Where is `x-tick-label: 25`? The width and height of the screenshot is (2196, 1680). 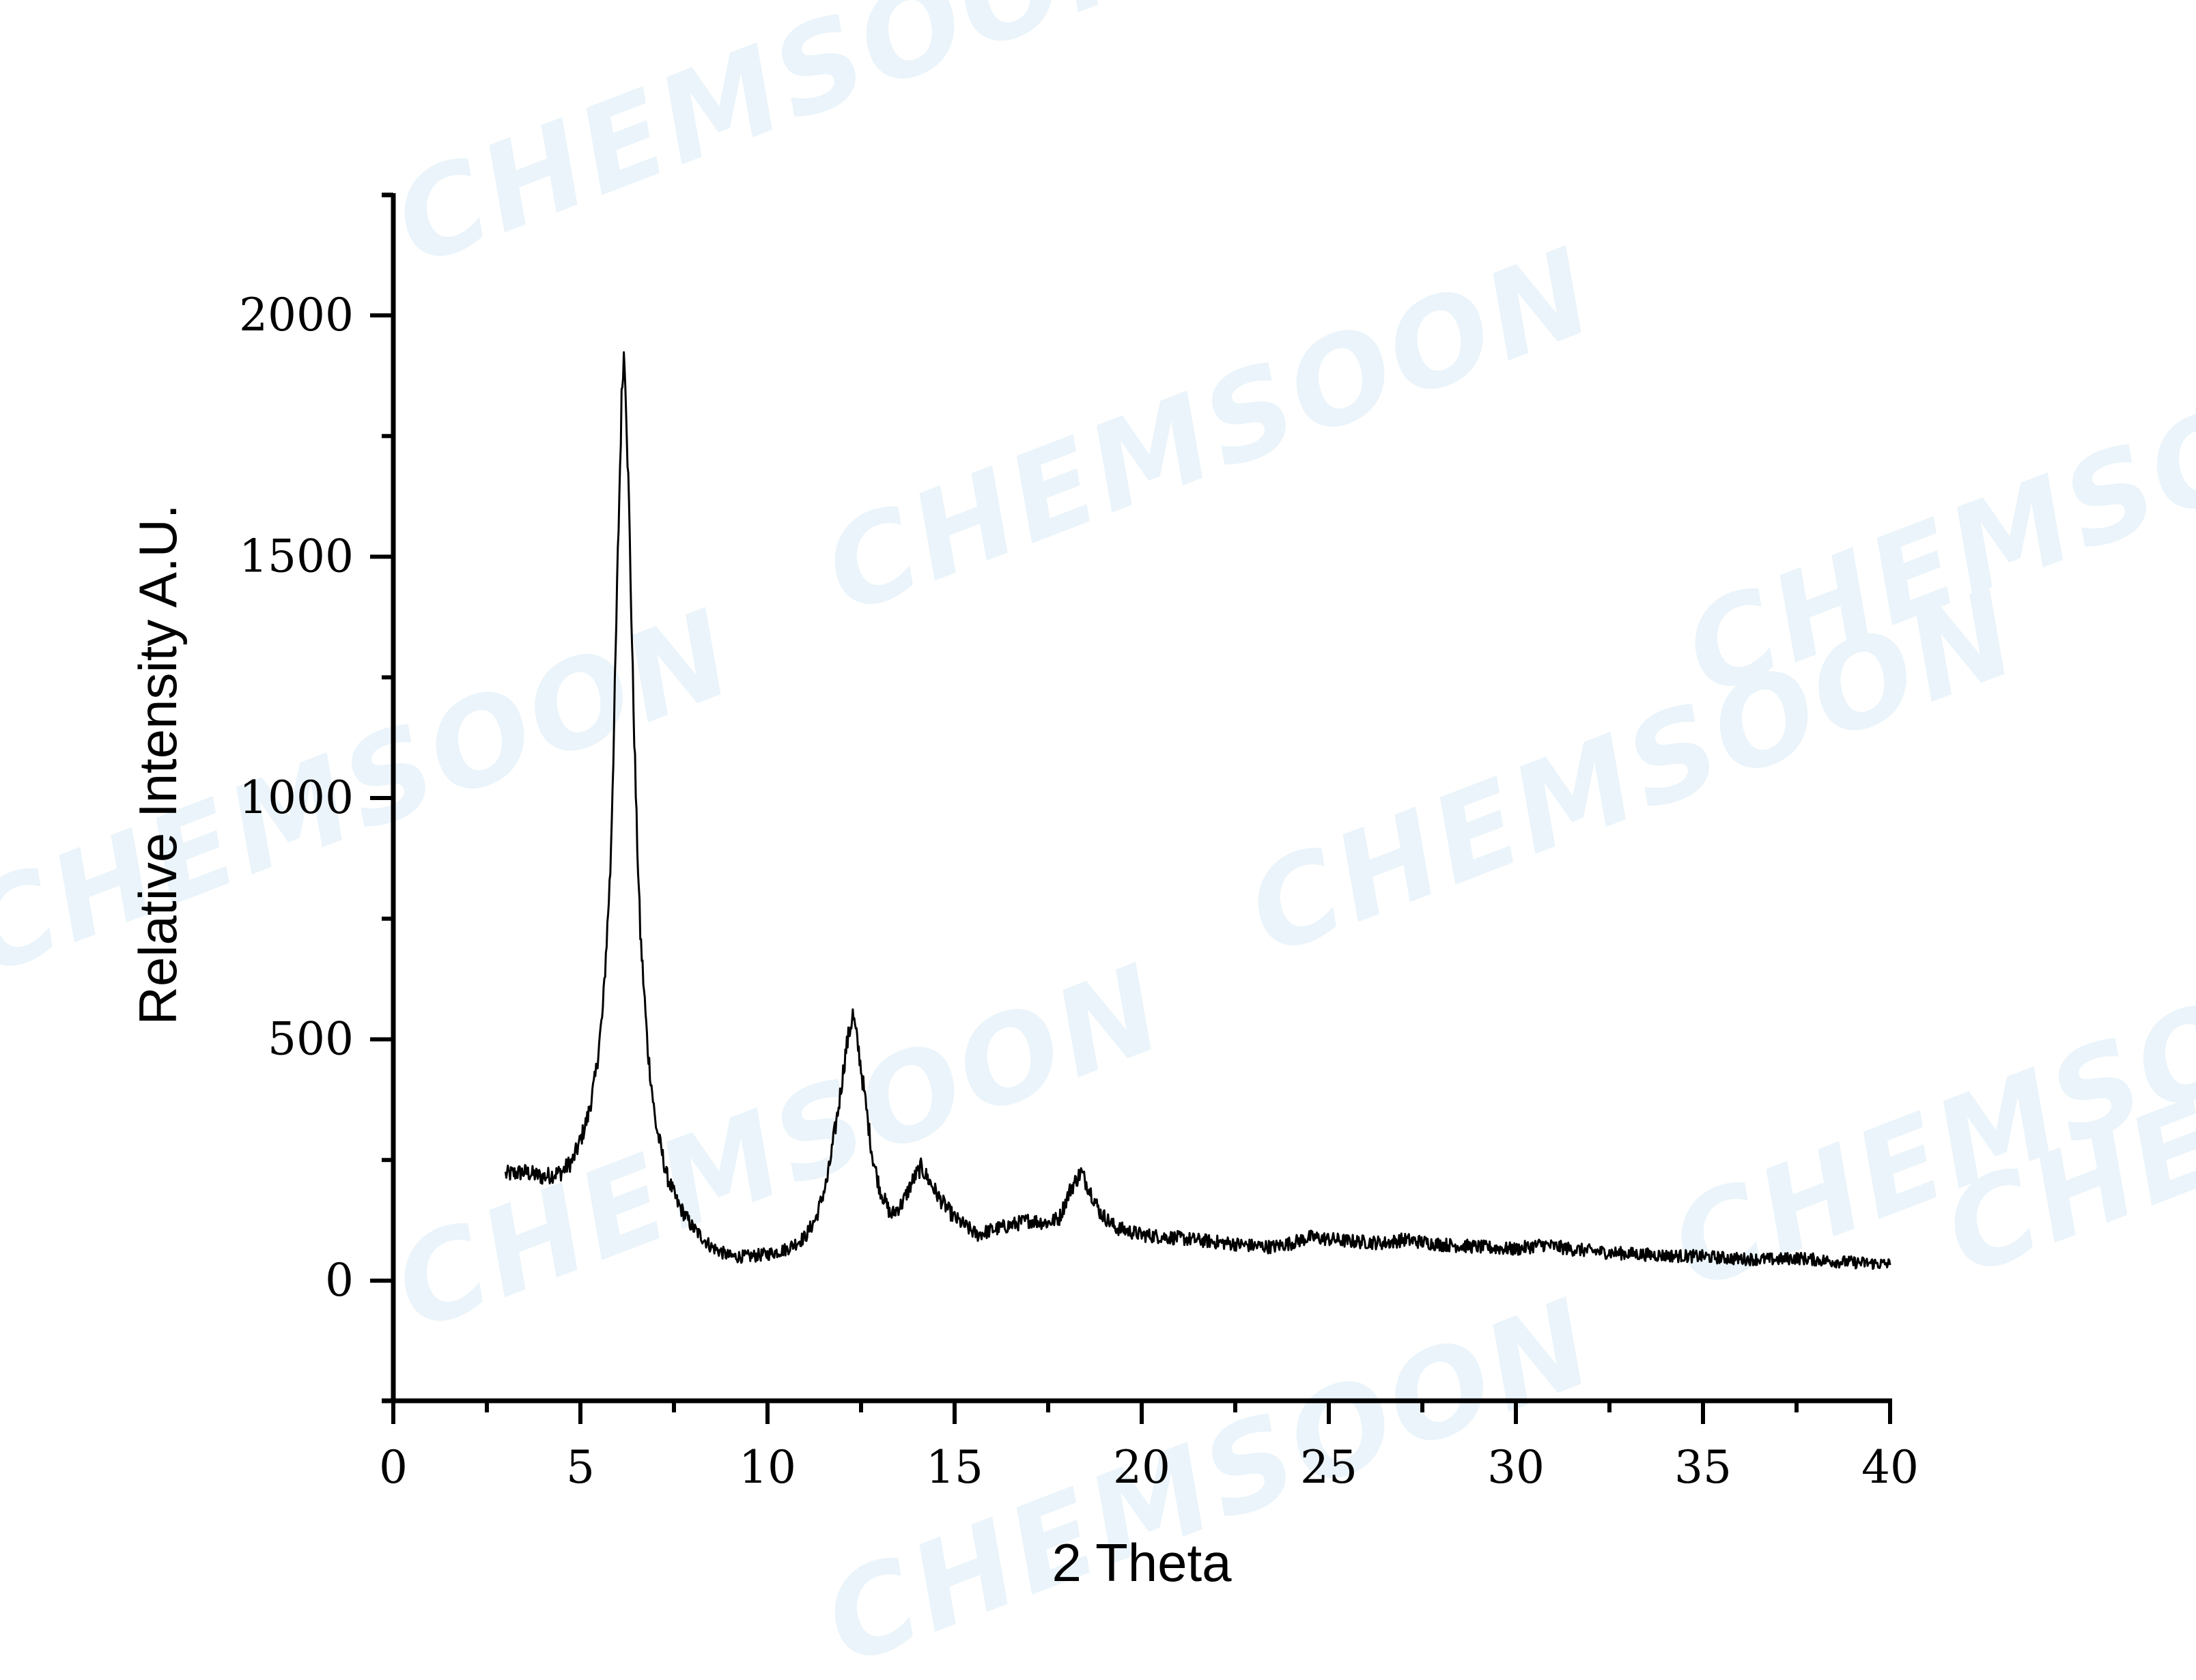
x-tick-label: 25 is located at coordinates (1329, 1467).